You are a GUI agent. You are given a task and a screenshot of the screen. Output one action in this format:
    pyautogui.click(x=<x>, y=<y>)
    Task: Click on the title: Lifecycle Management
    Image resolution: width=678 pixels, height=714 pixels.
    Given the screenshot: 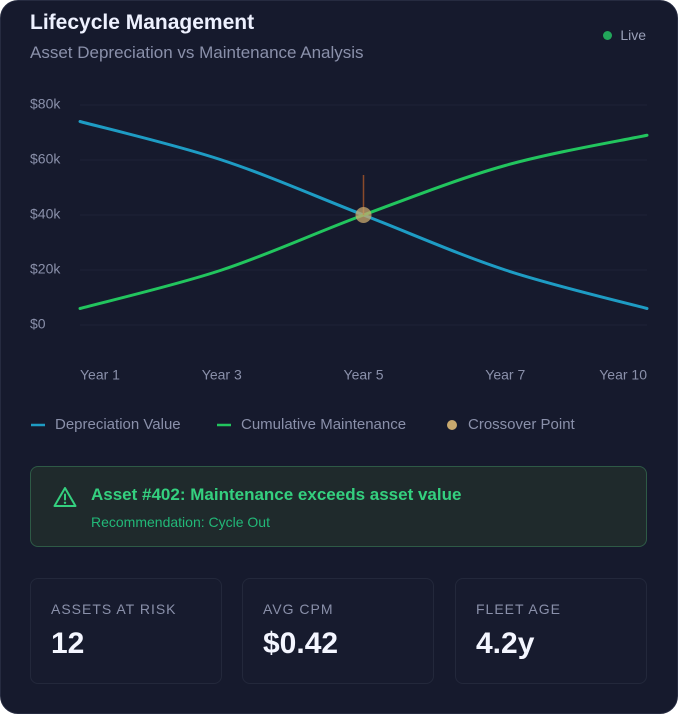 What is the action you would take?
    pyautogui.click(x=142, y=22)
    